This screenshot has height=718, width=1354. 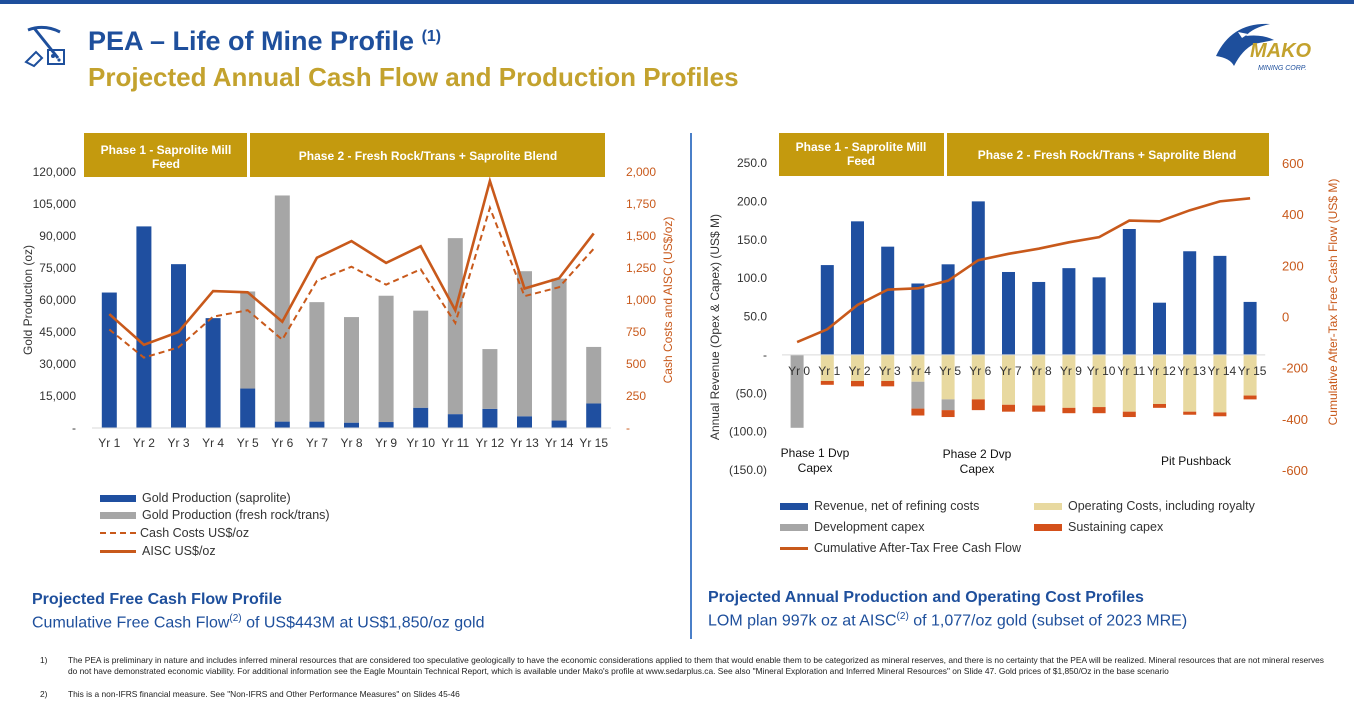 I want to click on cumulative-fcf-line, so click(x=1023, y=270).